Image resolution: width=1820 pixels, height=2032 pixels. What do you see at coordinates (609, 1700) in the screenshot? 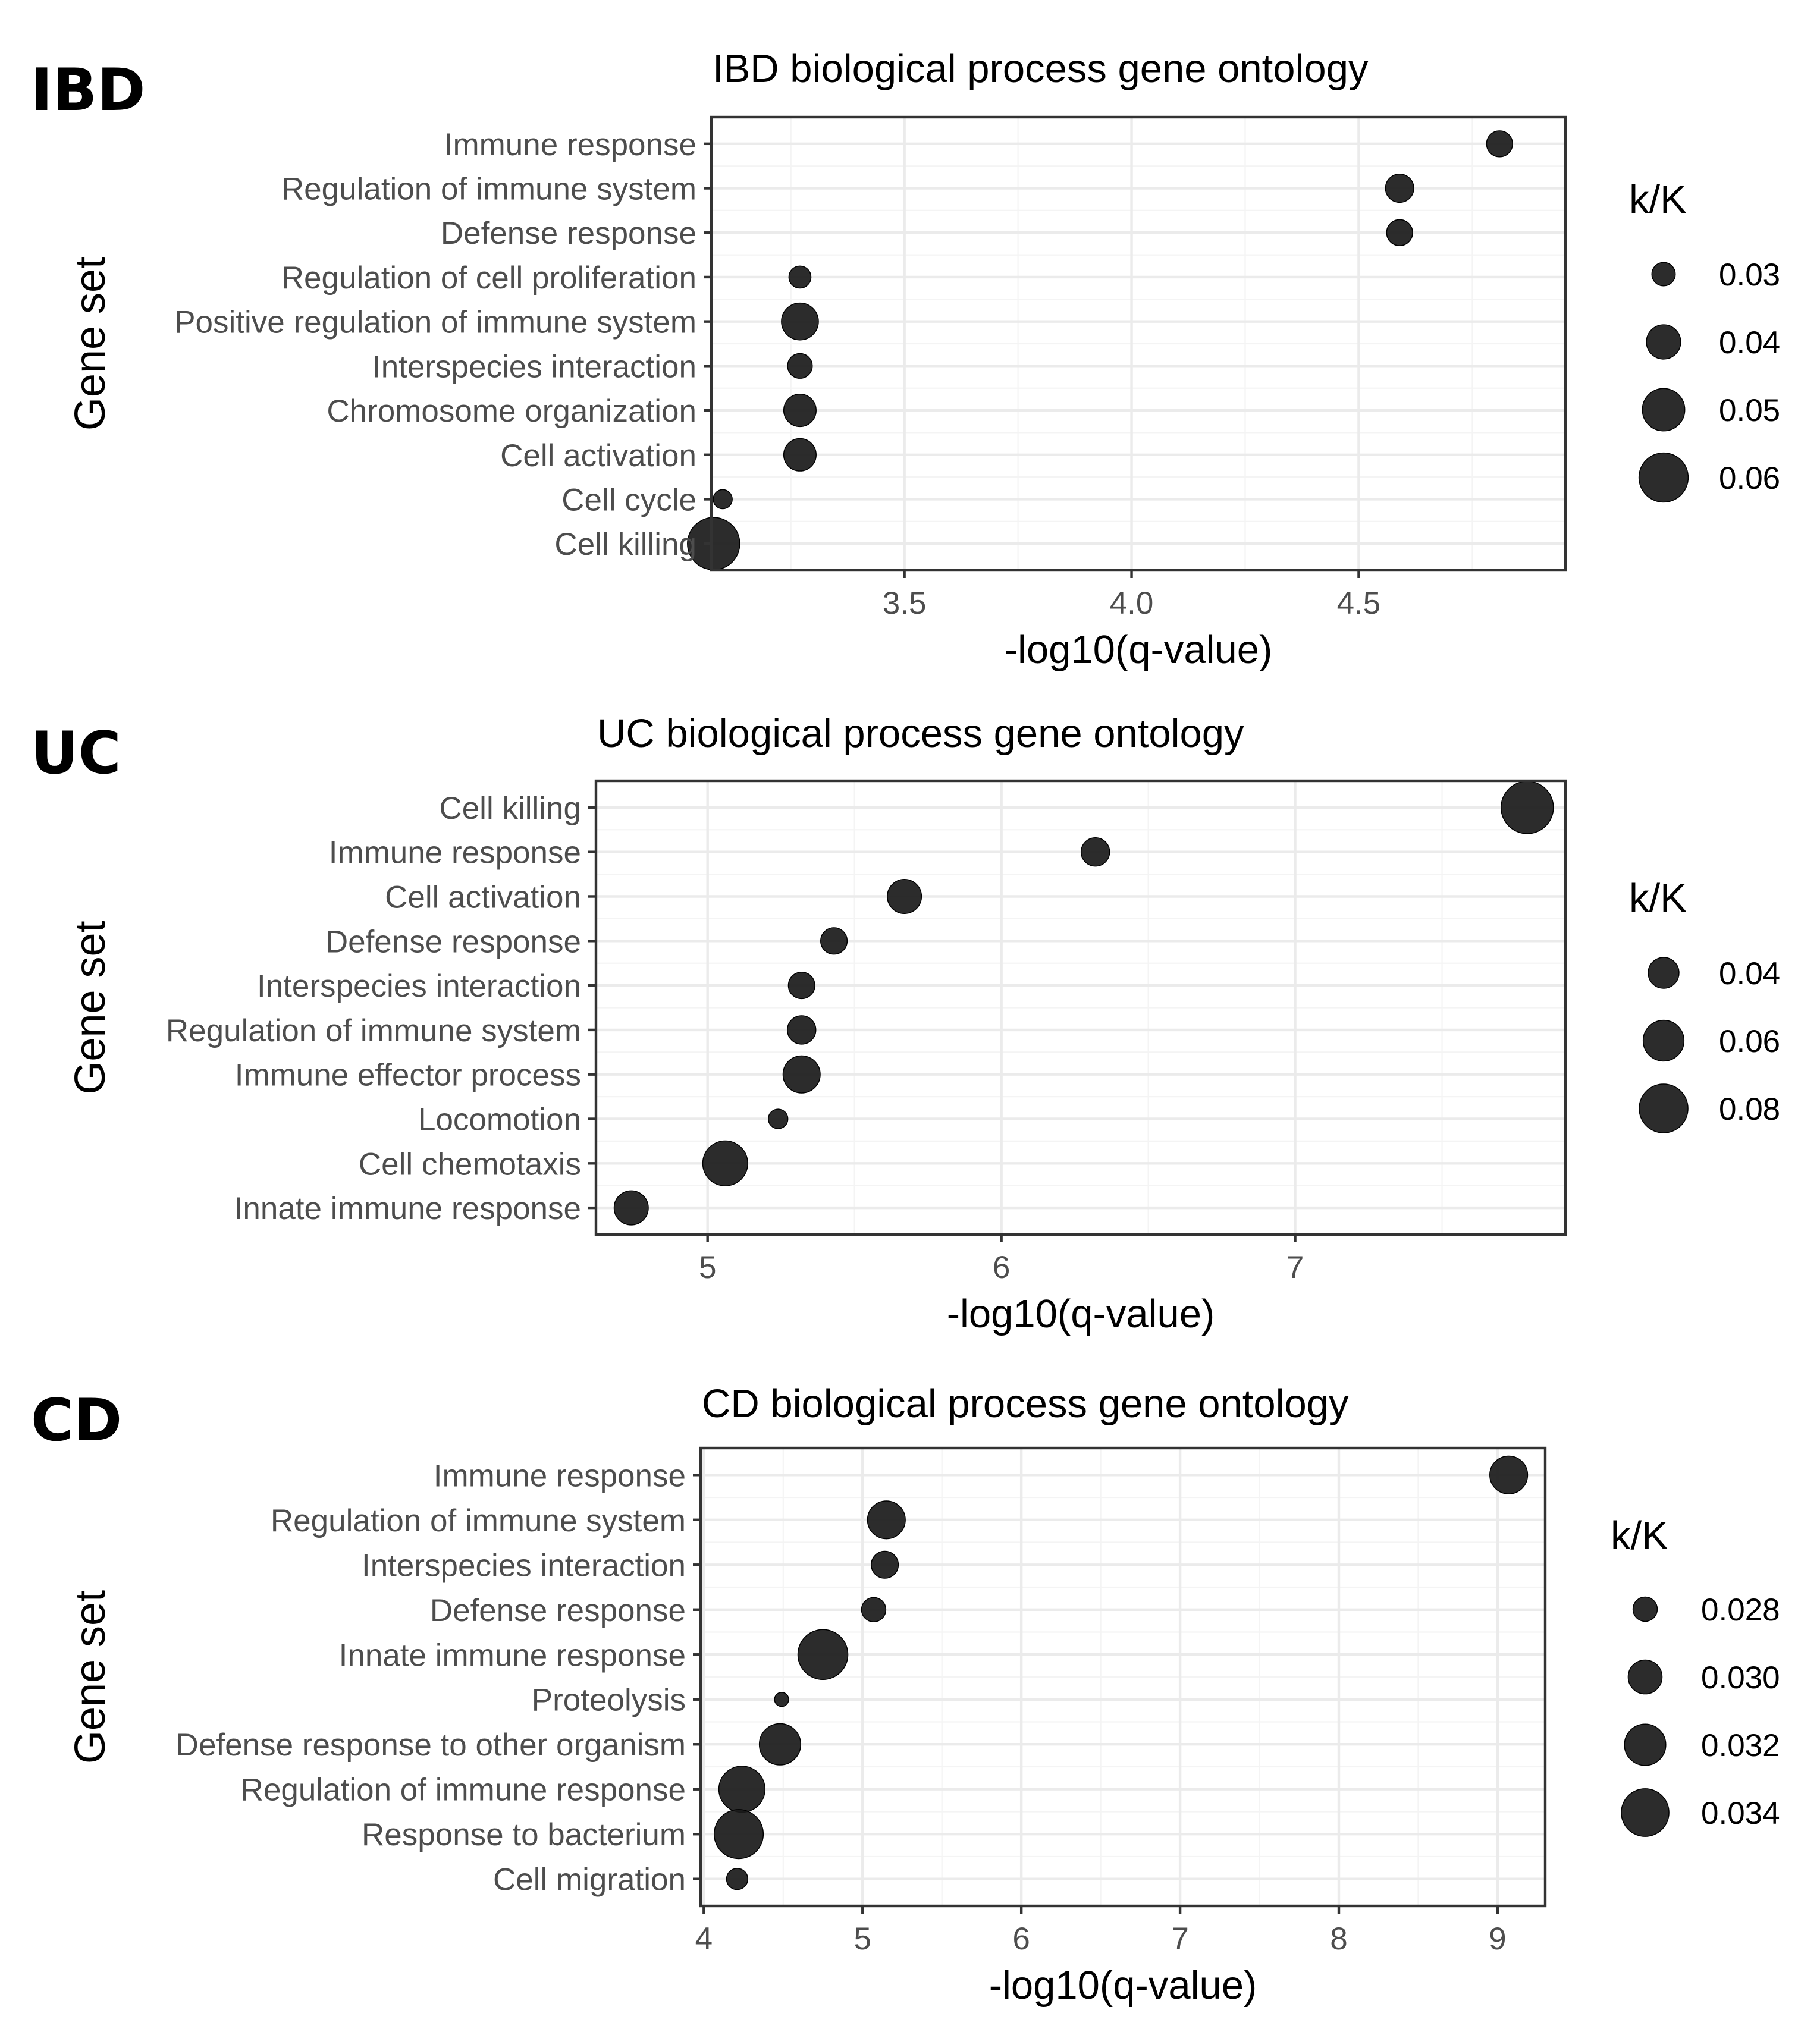
I see `y-tick-label: Proteolysis` at bounding box center [609, 1700].